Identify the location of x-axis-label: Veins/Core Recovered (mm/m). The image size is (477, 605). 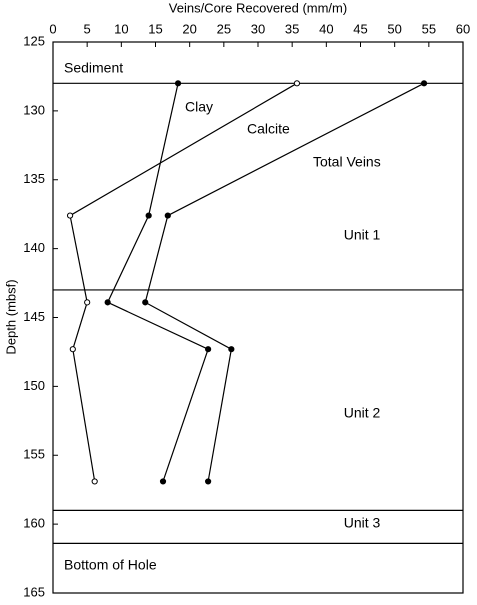
(258, 7).